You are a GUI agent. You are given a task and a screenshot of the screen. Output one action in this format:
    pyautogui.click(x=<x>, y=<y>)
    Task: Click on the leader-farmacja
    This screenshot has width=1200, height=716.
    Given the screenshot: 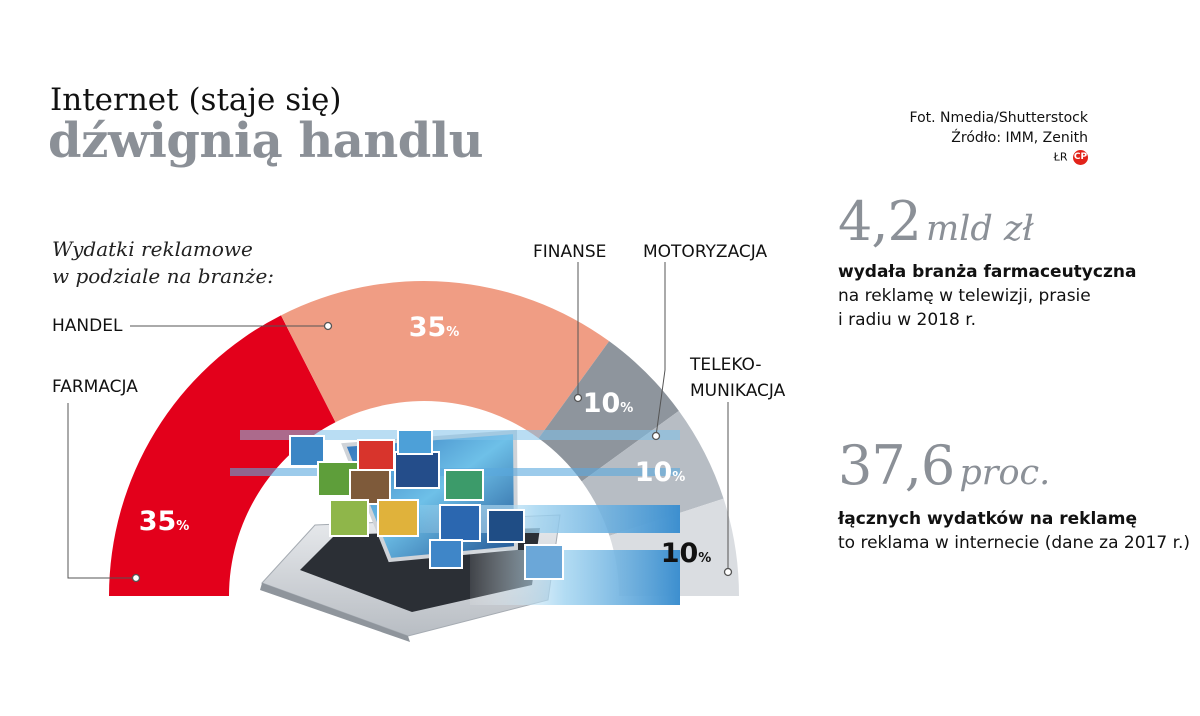 What is the action you would take?
    pyautogui.click(x=101, y=491)
    